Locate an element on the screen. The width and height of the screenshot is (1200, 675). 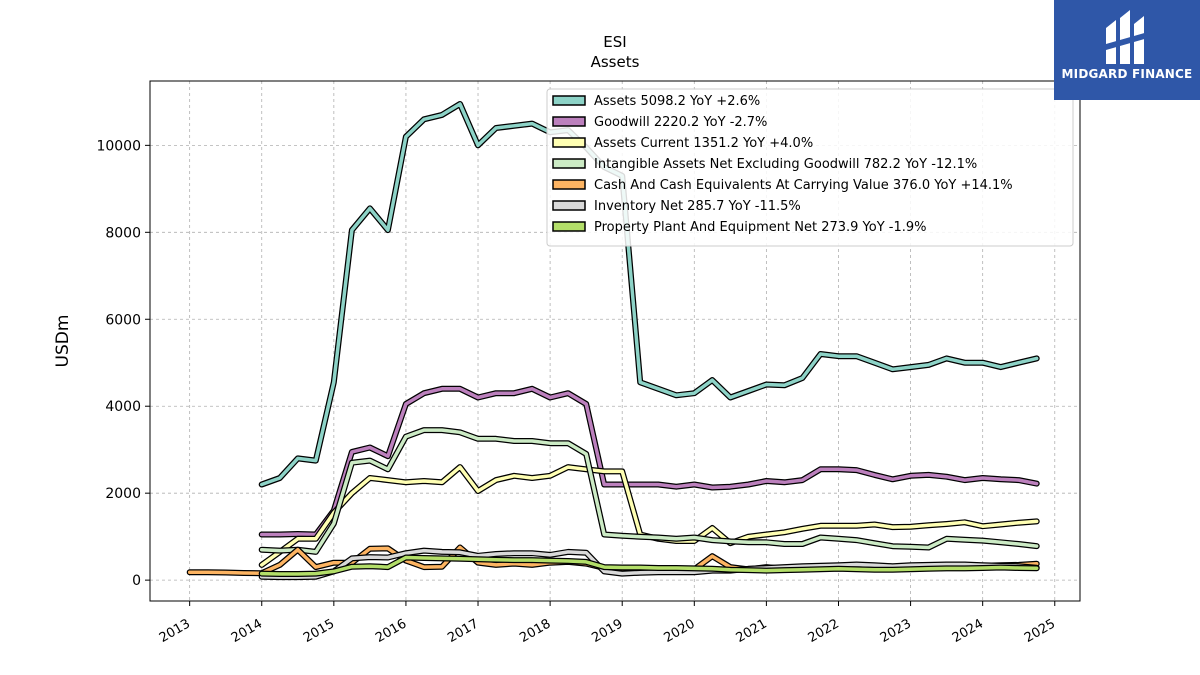
y-tick-label: 10000 is located at coordinates (118, 146).